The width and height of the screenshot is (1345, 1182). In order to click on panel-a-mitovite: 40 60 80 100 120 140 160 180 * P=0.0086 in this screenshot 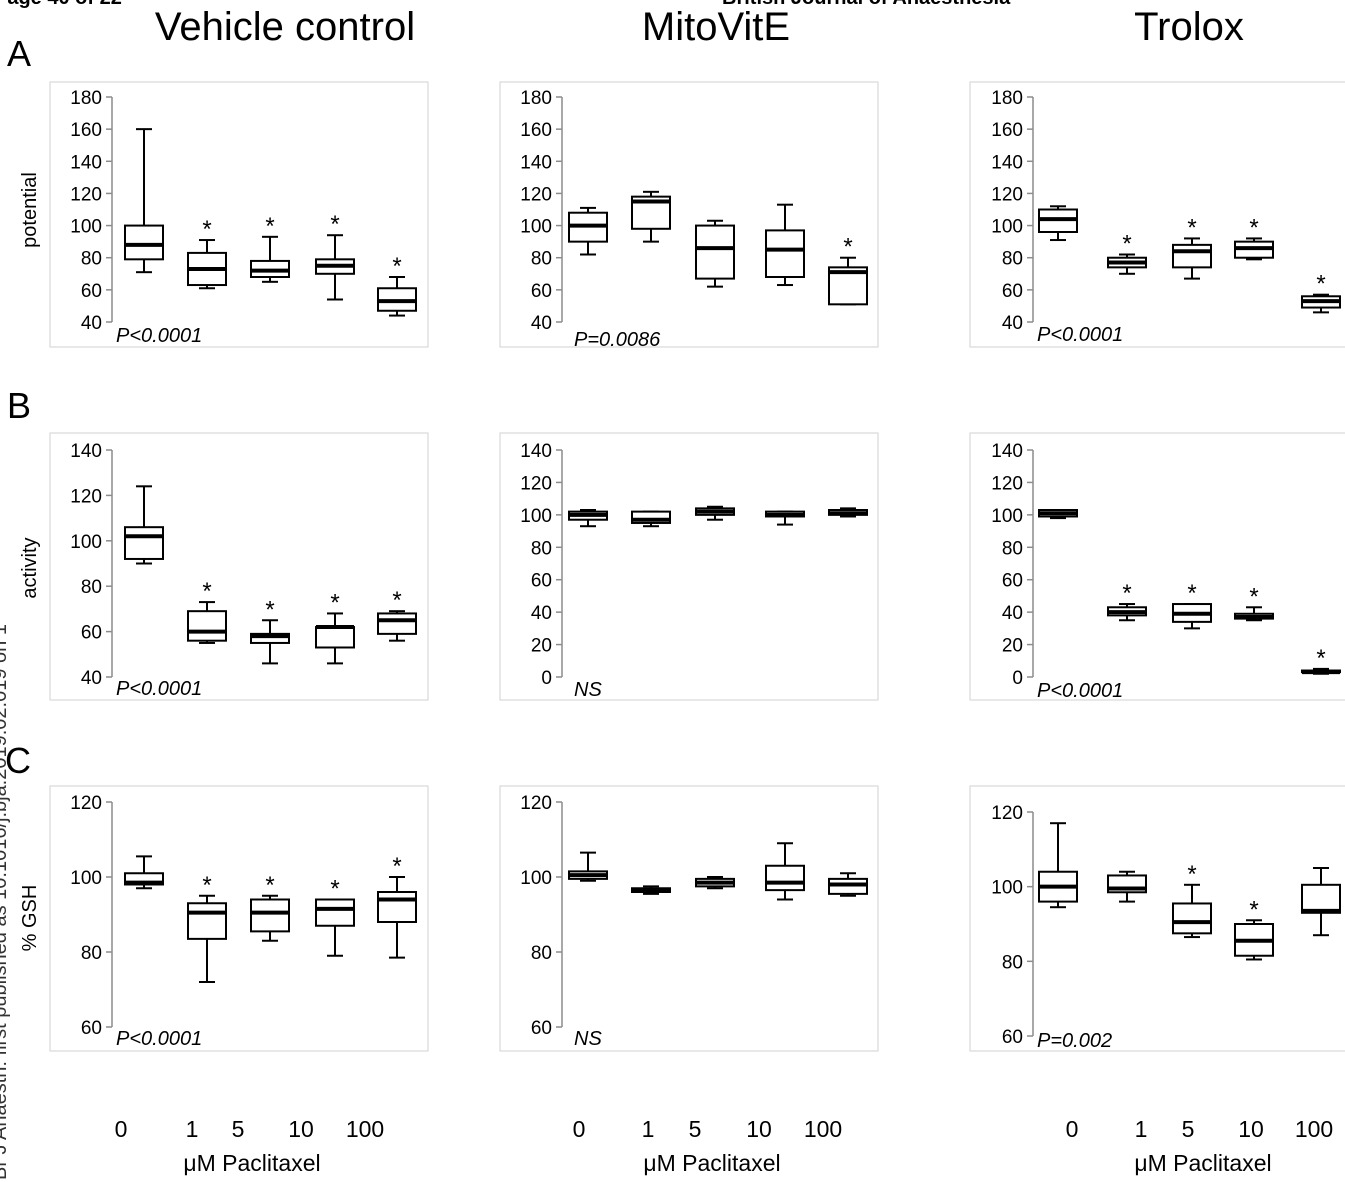, I will do `click(689, 216)`.